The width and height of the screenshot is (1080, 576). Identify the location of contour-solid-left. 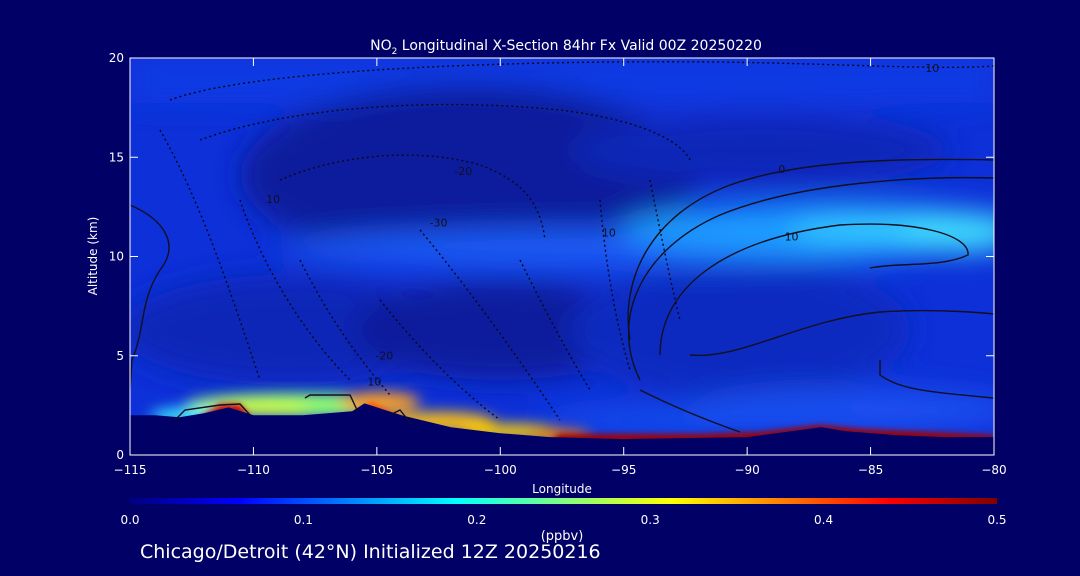
(150, 297).